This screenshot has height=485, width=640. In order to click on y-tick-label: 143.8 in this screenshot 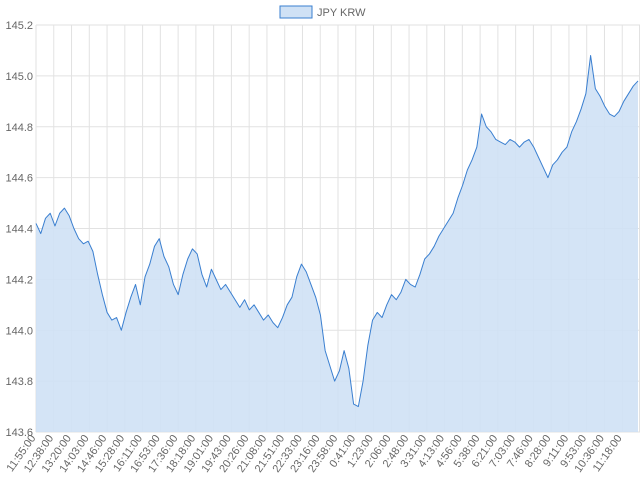, I will do `click(19, 382)`.